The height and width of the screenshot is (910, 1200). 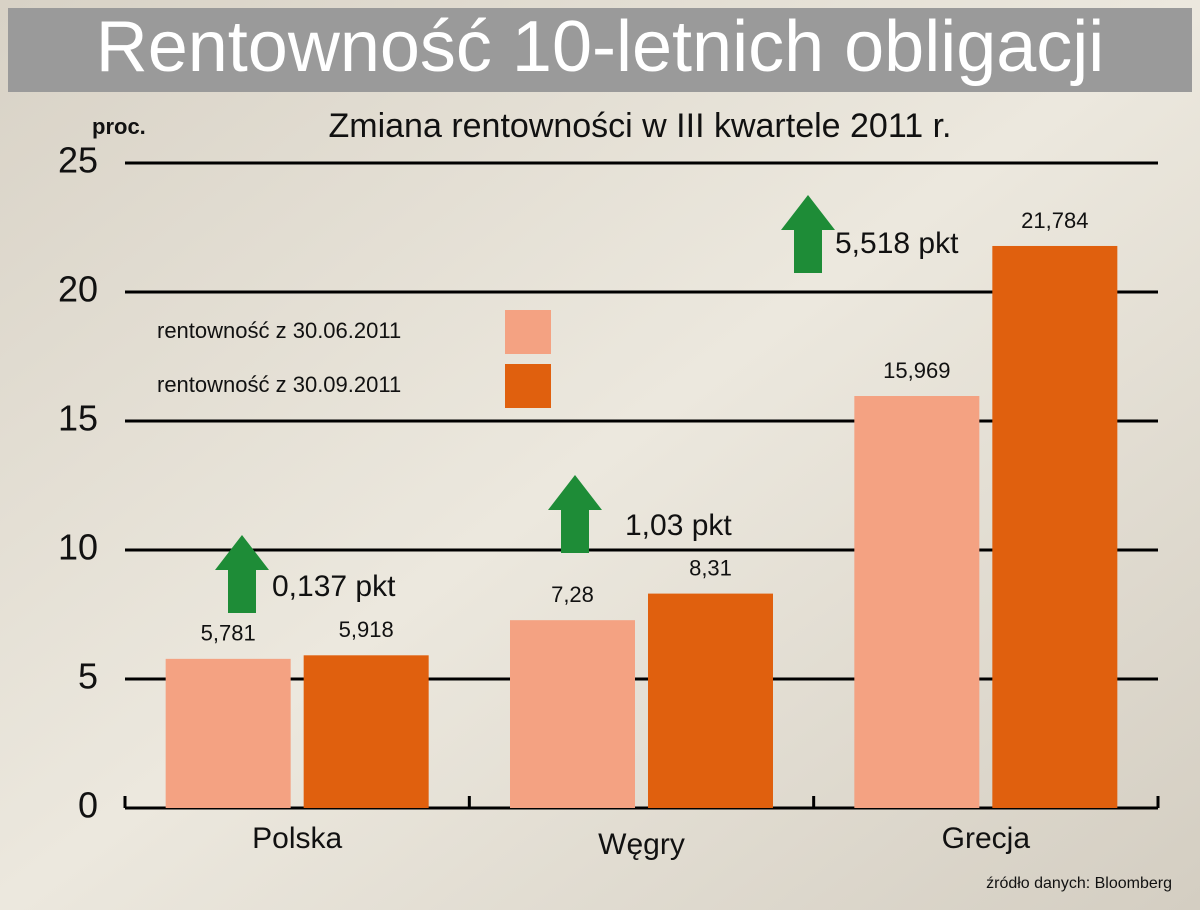 What do you see at coordinates (334, 586) in the screenshot?
I see `annotation: 0,137 pkt` at bounding box center [334, 586].